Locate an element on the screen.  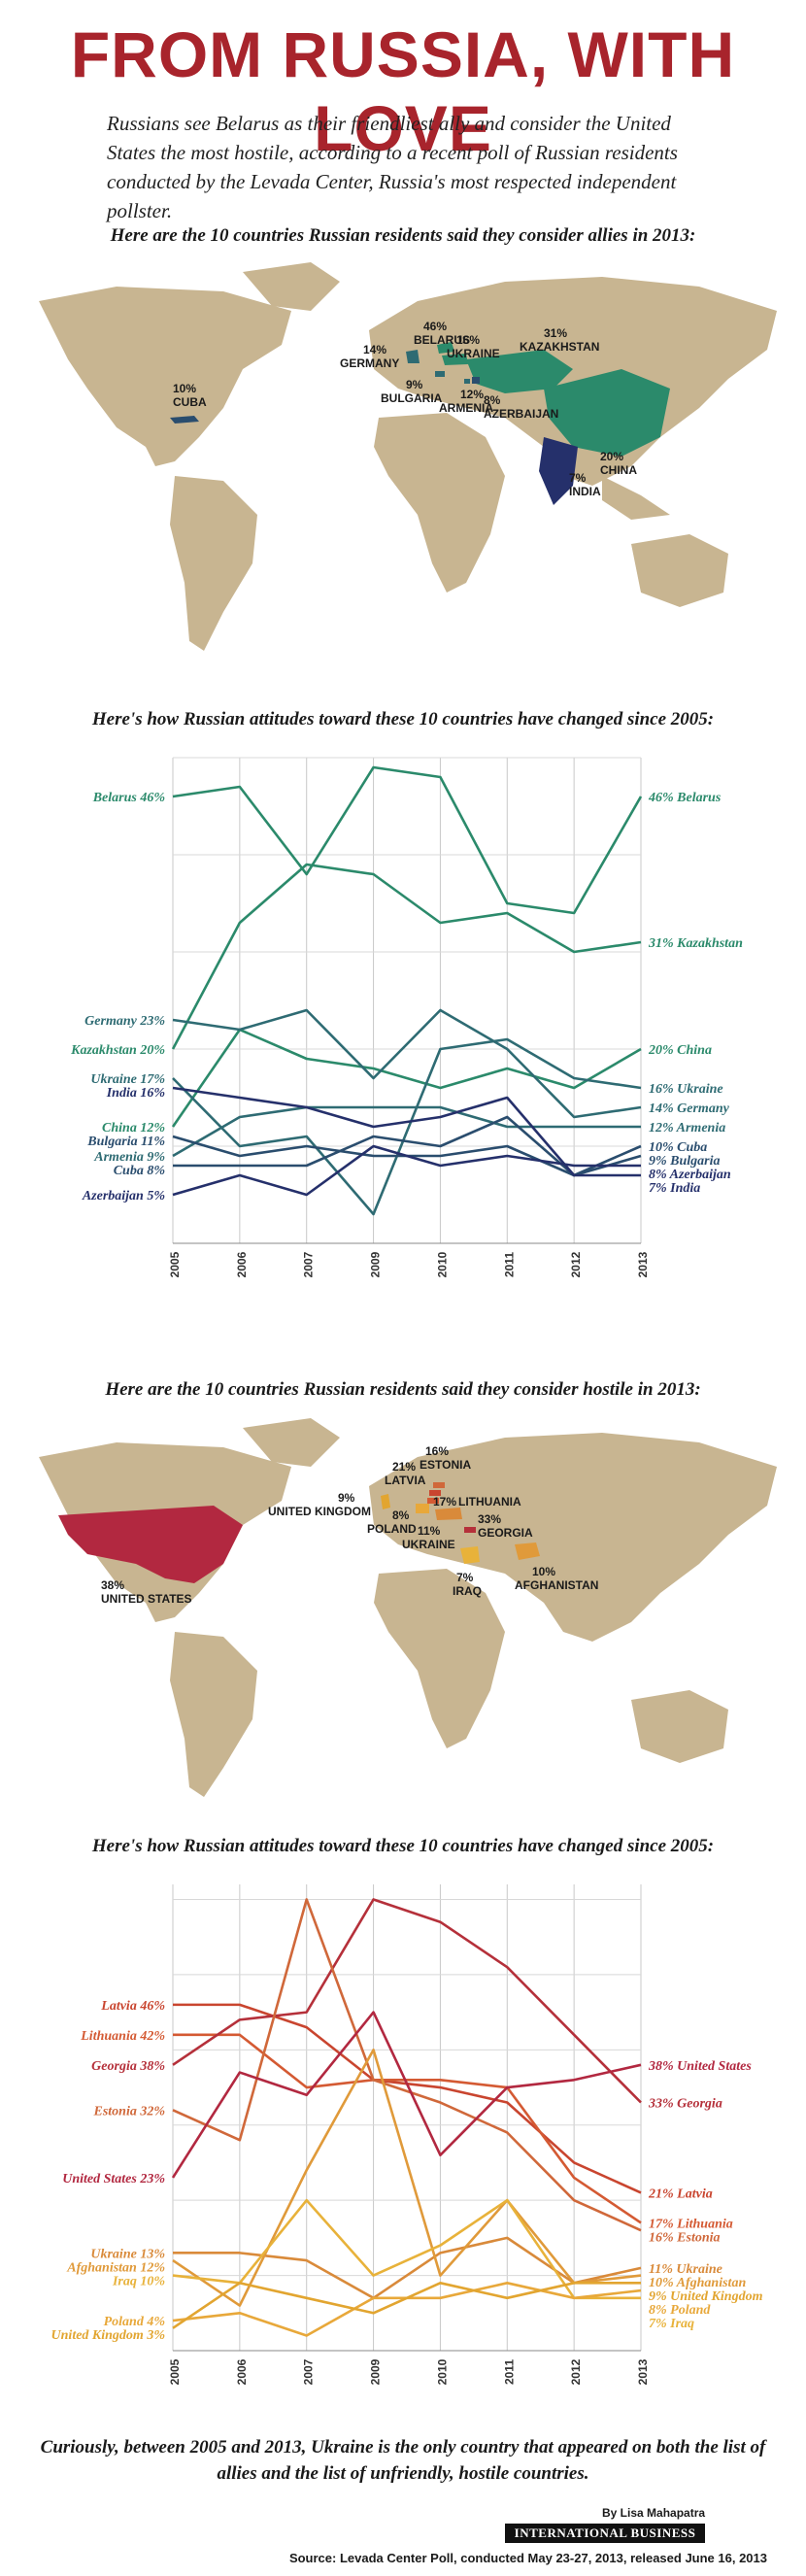
label-afghanistan-pct: 10% is located at coordinates (543, 1571).